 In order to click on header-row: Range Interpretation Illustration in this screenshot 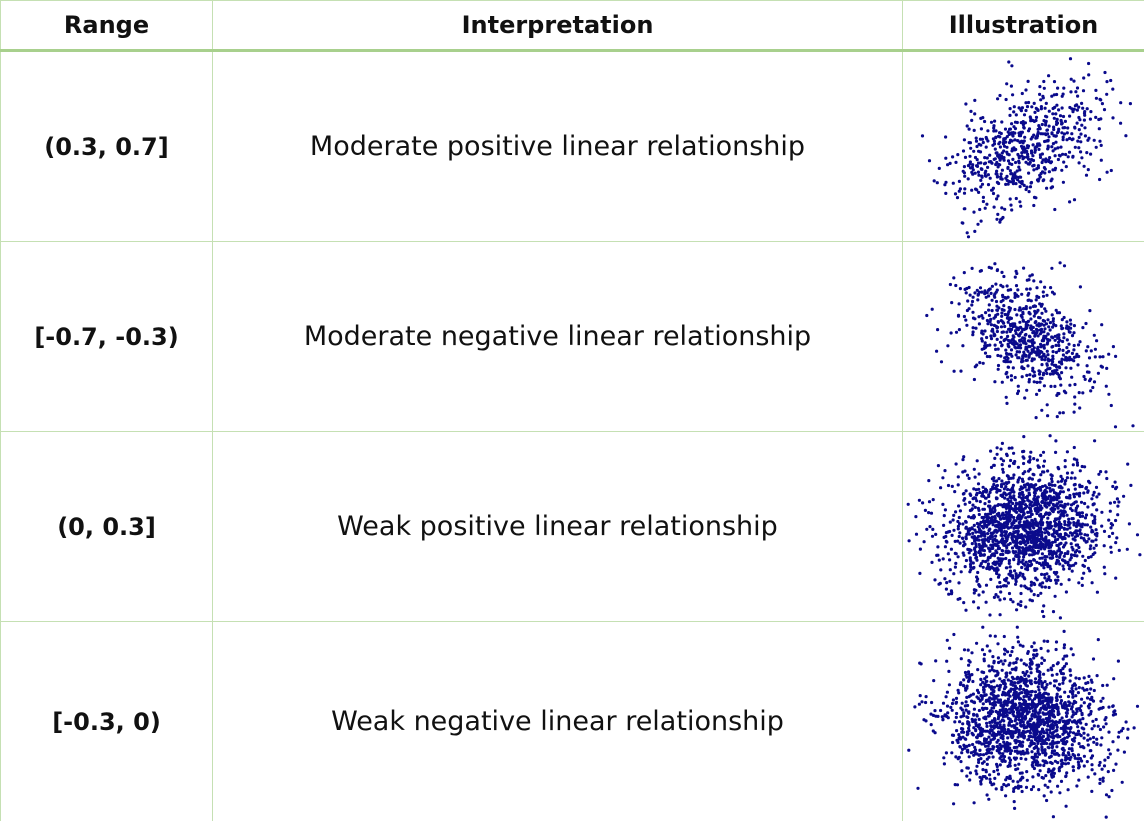, I will do `click(572, 26)`.